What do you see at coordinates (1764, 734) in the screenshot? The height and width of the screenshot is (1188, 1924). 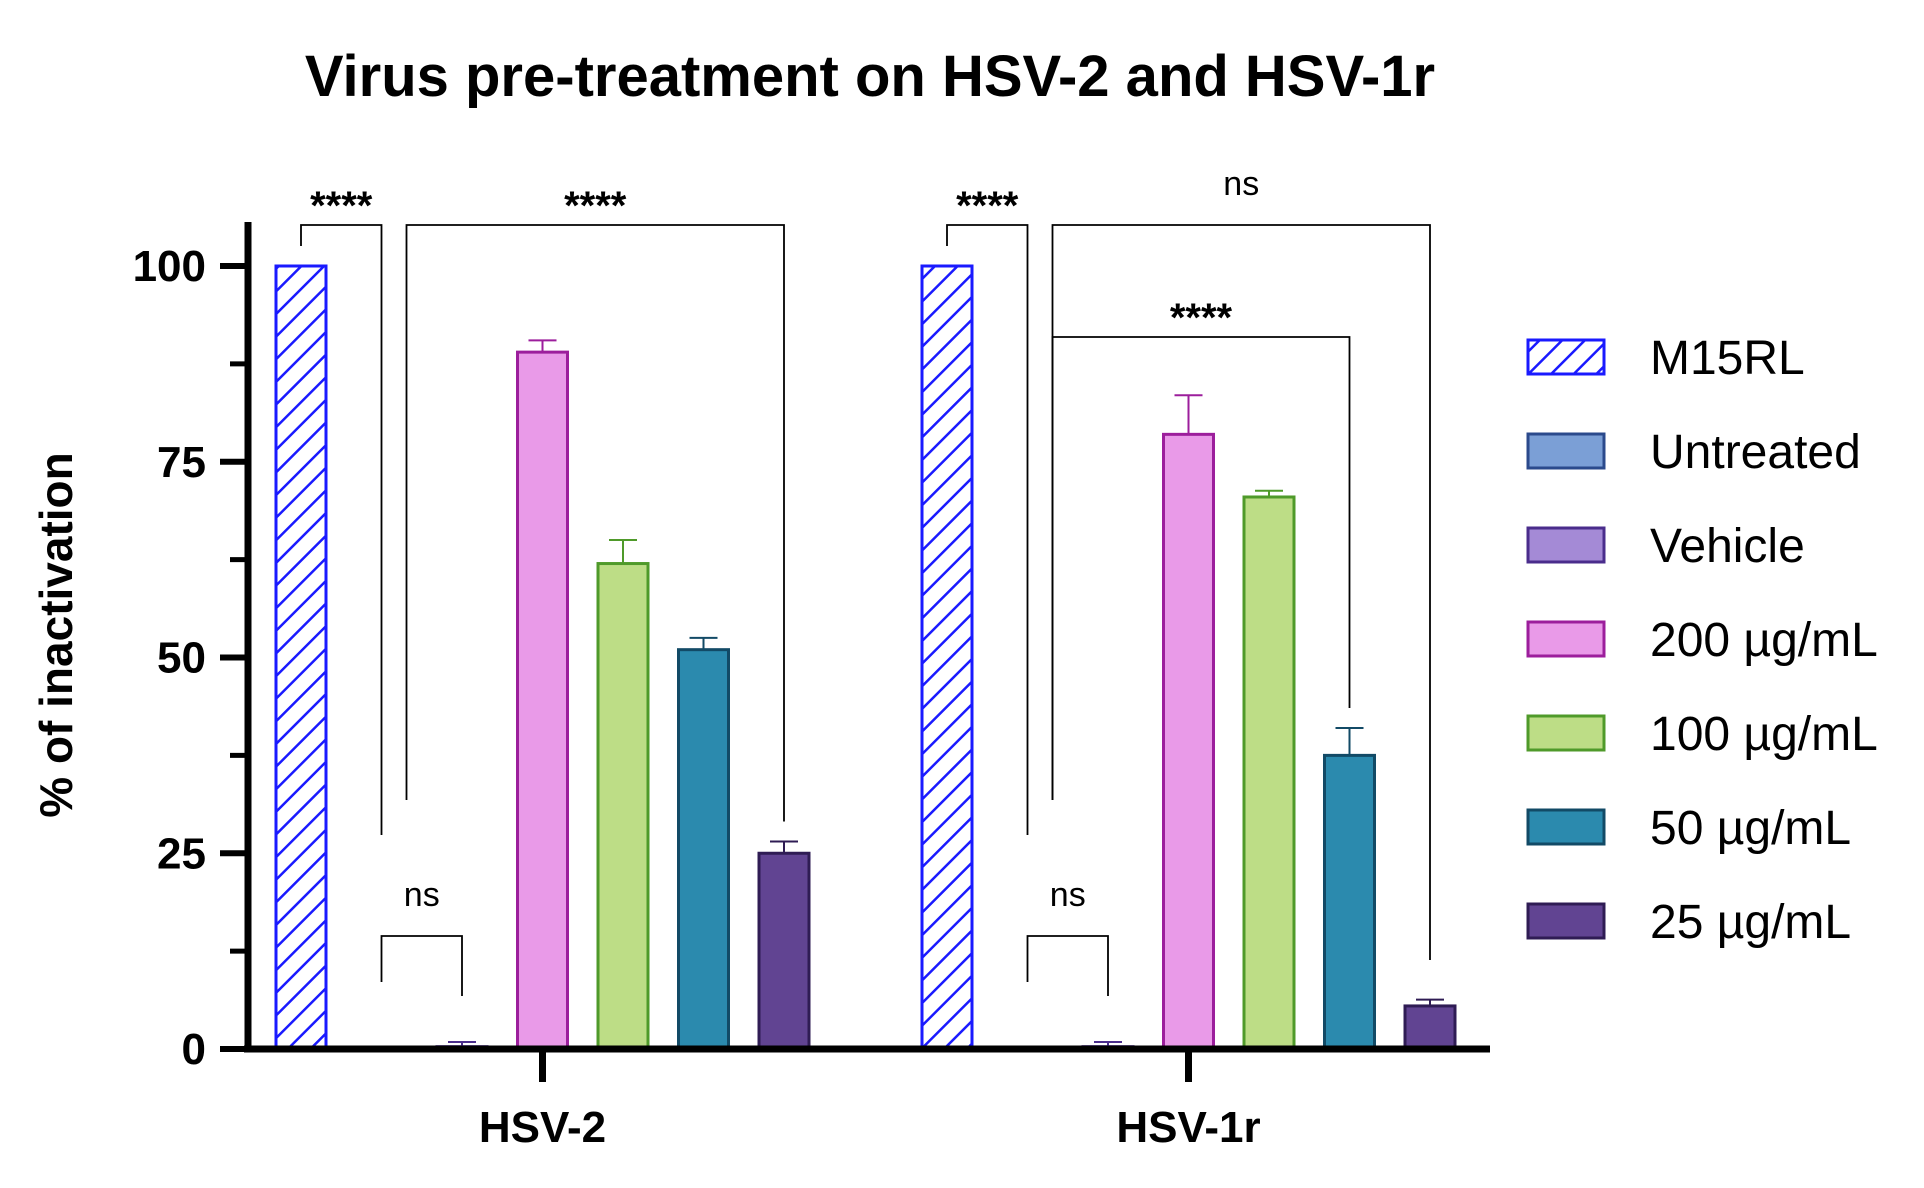 I see `legend-label: 100 µg/mL` at bounding box center [1764, 734].